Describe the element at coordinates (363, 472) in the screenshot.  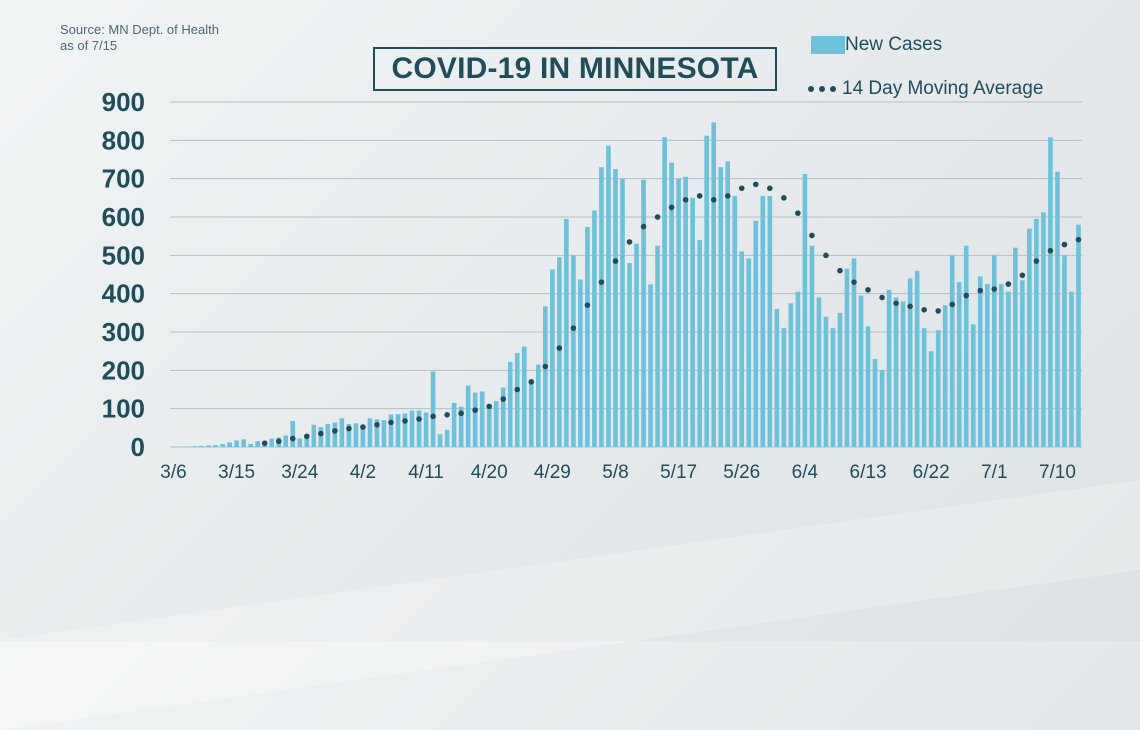
I see `x-tick-label: 4/2` at that location.